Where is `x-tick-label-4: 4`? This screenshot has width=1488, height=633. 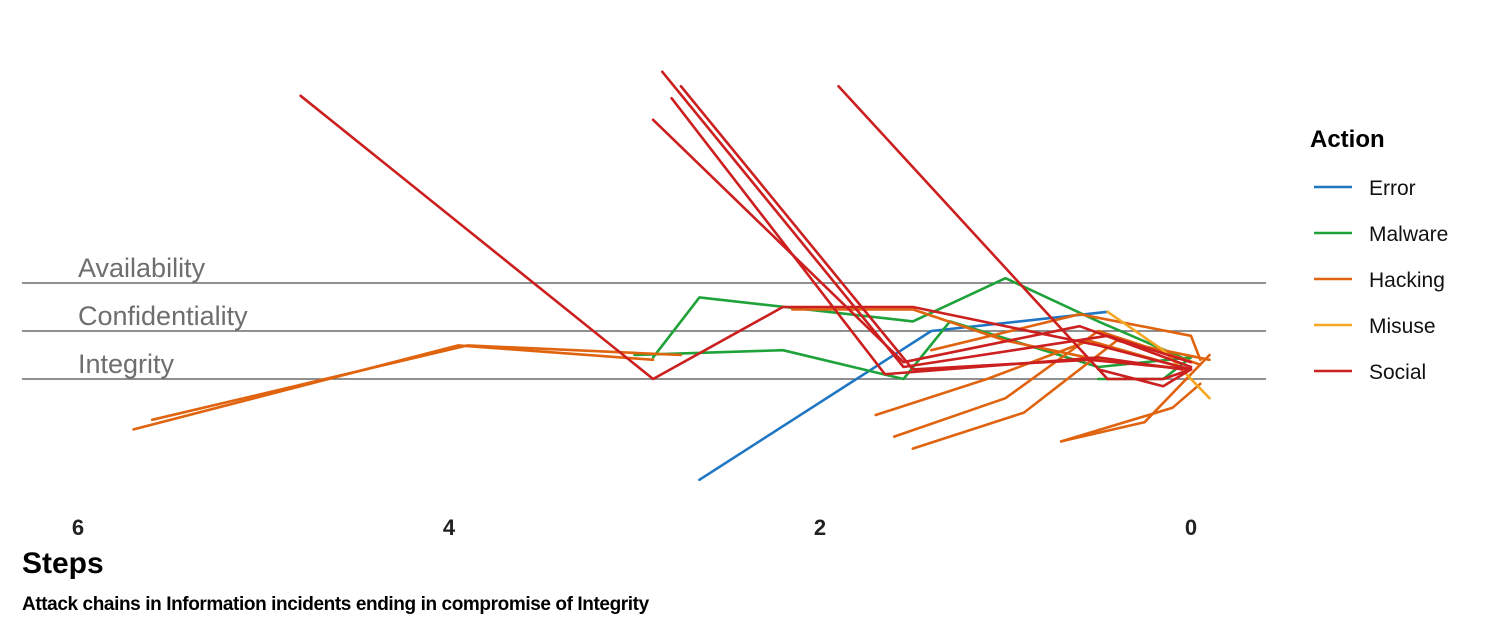
x-tick-label-4: 4 is located at coordinates (449, 527).